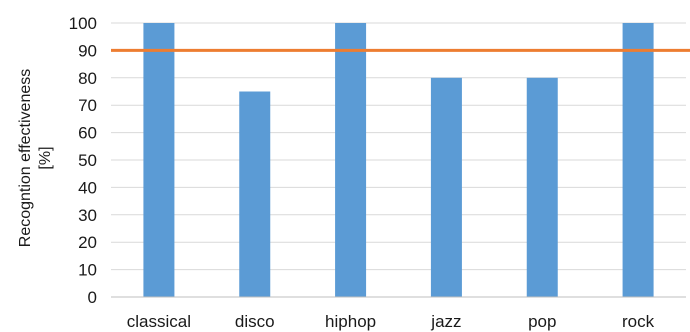  I want to click on bar-disco, so click(255, 194).